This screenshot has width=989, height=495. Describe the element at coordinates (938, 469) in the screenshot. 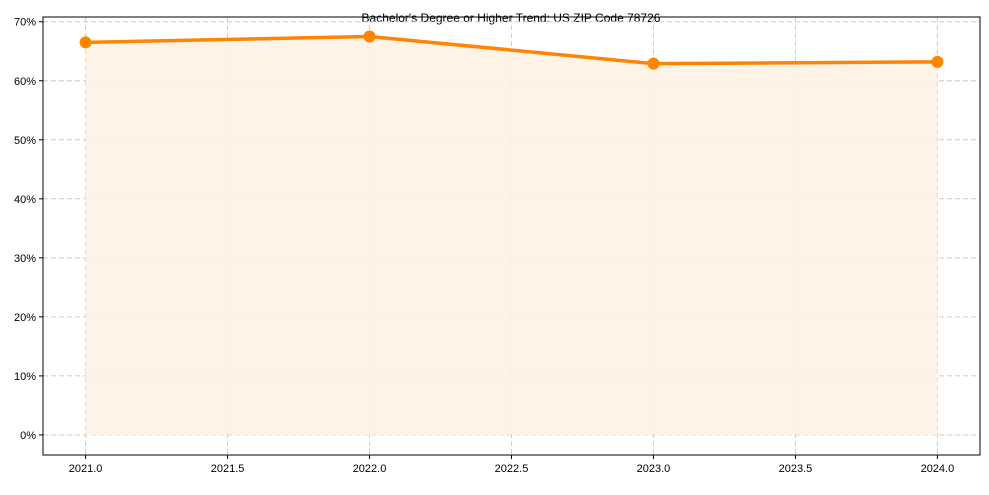

I see `x-tick-label: 2024.0` at that location.